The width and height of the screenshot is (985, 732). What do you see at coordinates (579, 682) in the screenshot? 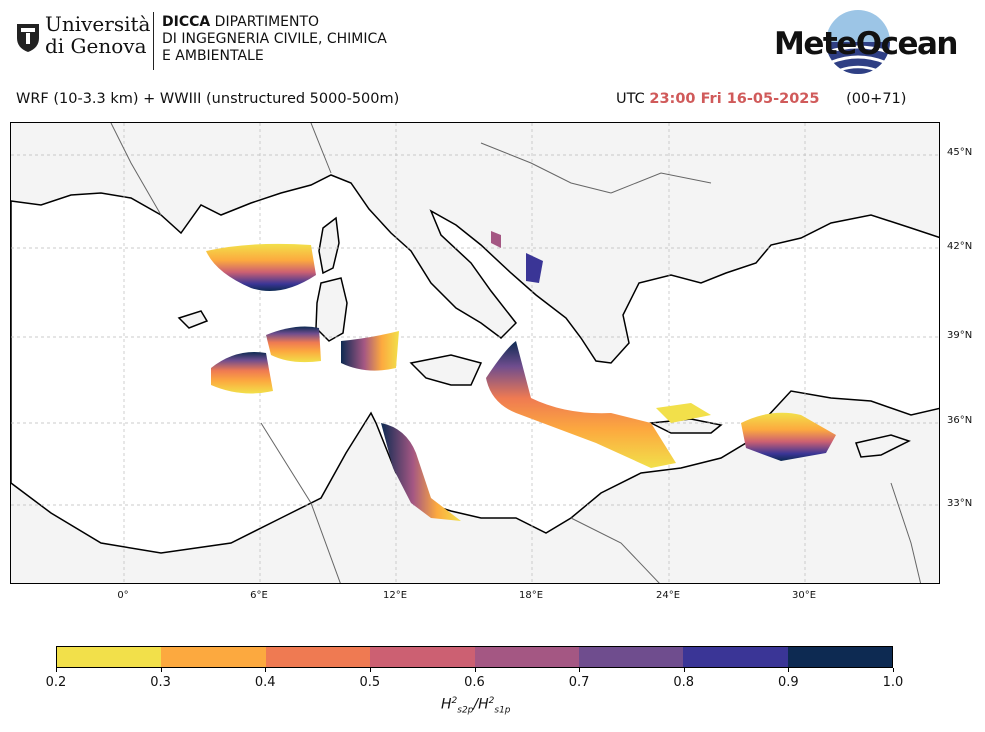
I see `colorbar-tick-label: 0.7` at bounding box center [579, 682].